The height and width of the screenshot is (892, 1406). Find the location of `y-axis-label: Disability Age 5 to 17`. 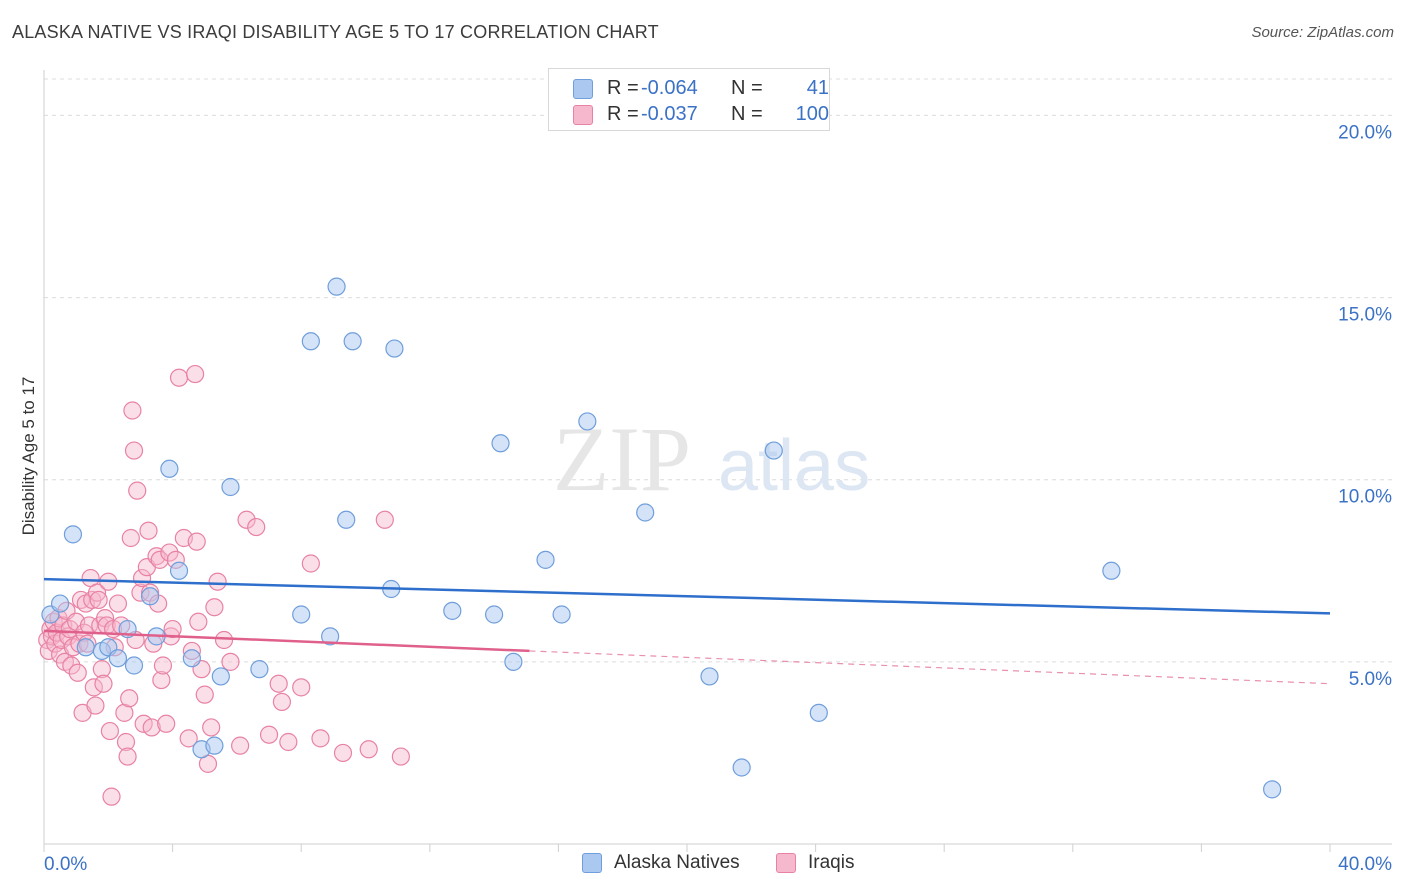

y-axis-label: Disability Age 5 to 17 is located at coordinates (28, 456).